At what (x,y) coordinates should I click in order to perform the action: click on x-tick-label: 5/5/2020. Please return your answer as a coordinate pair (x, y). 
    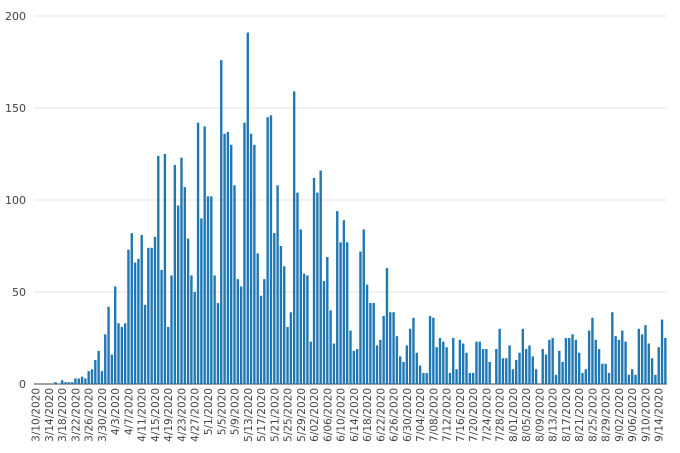
    Looking at the image, I should click on (222, 411).